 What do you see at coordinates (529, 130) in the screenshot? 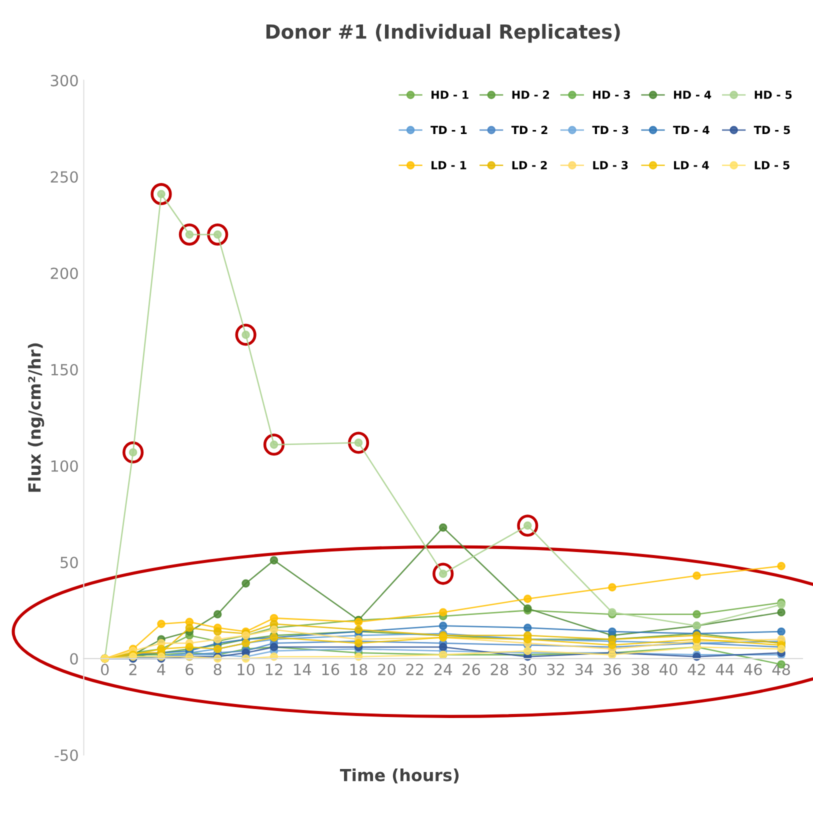
I see `legend-label: TD - 2` at bounding box center [529, 130].